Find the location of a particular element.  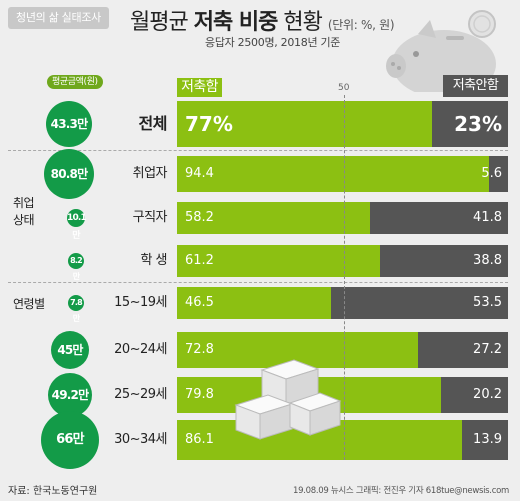

value-label-not-saving: 53.5 is located at coordinates (487, 302).